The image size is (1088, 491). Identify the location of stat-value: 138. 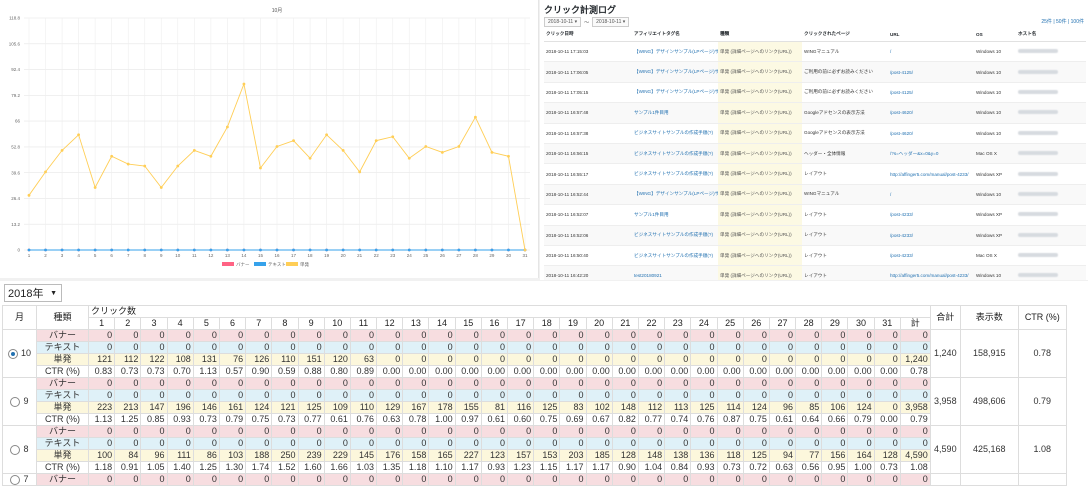
(678, 455).